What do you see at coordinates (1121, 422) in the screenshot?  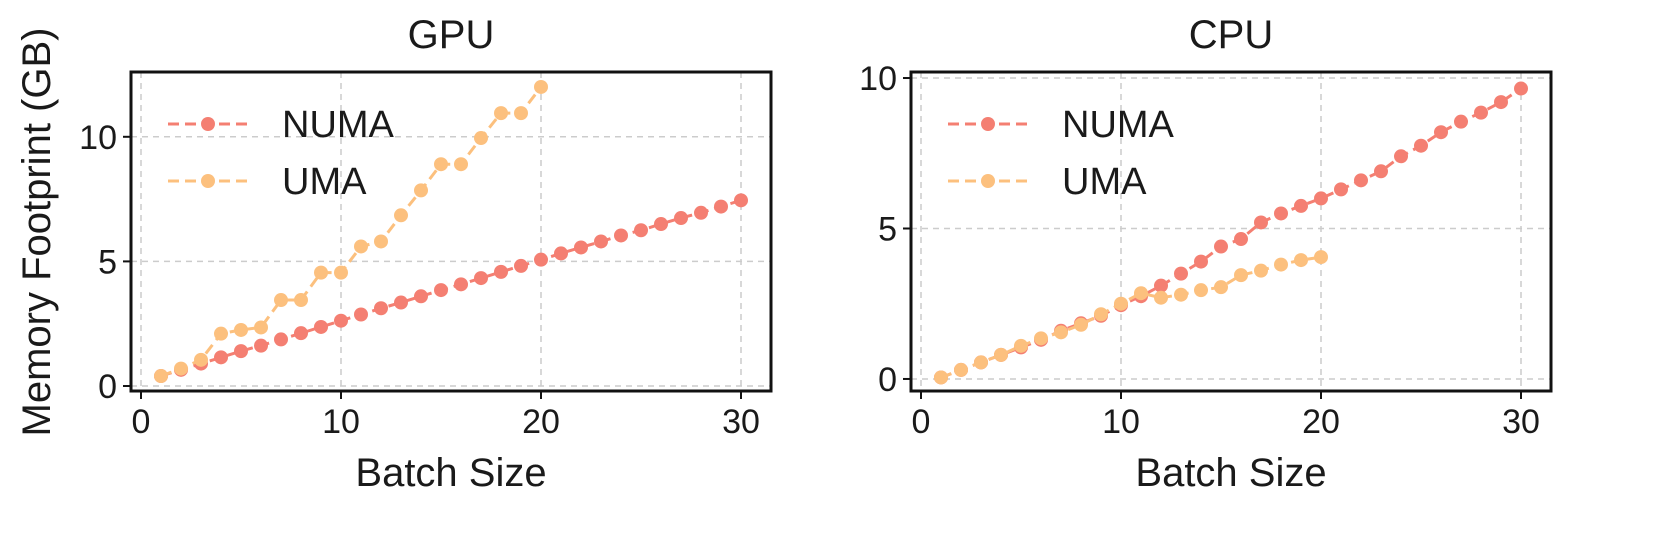 I see `x-tick-label: 10` at bounding box center [1121, 422].